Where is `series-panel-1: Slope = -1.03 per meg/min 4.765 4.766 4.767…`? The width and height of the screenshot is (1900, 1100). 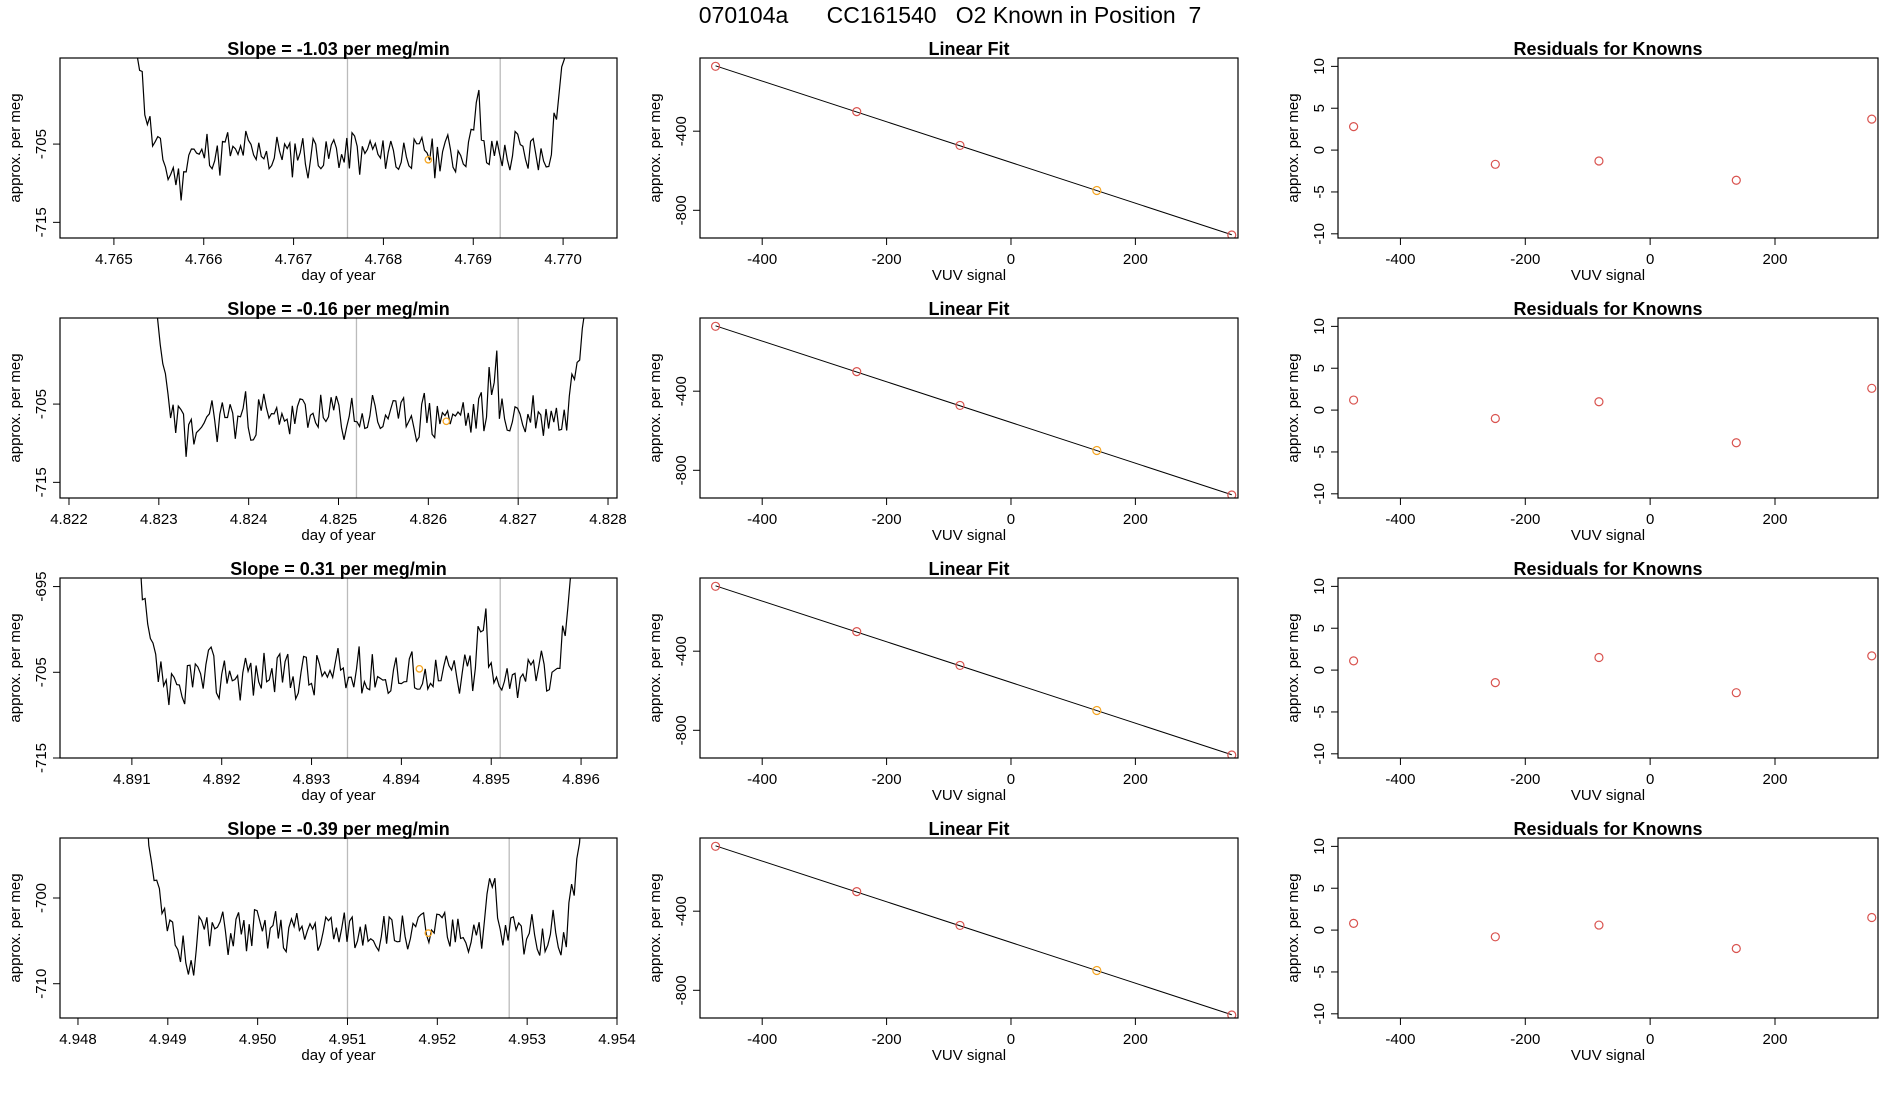
series-panel-1: Slope = -1.03 per meg/min 4.765 4.766 4.767… is located at coordinates (312, 161).